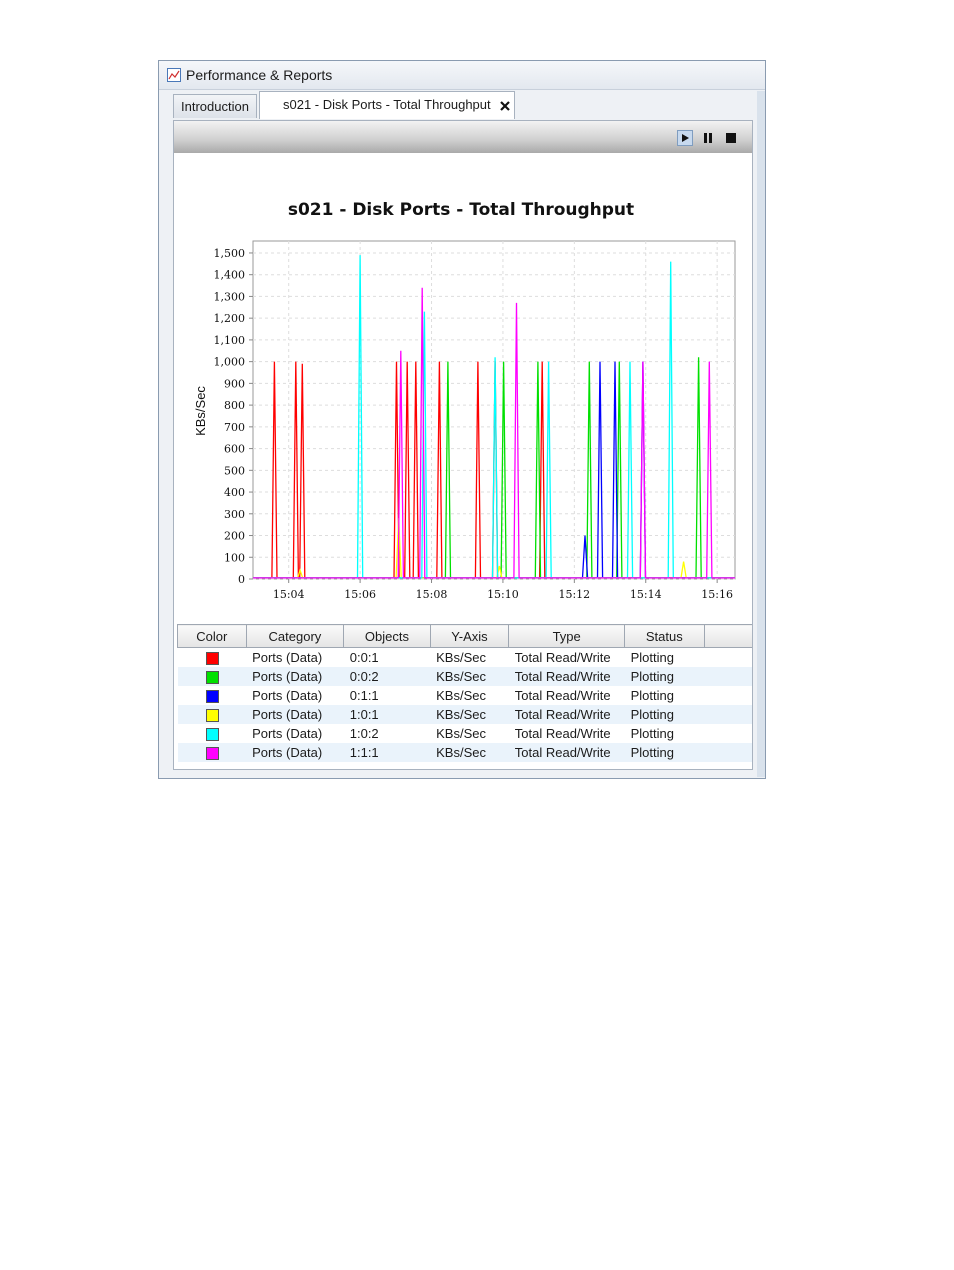 The height and width of the screenshot is (1270, 954). What do you see at coordinates (646, 594) in the screenshot?
I see `x-tick-label: 15:14` at bounding box center [646, 594].